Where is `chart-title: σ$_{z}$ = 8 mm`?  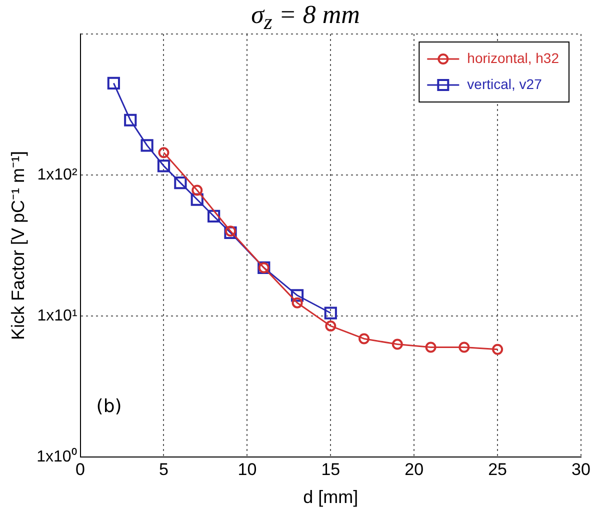 chart-title: σ$_{z}$ = 8 mm is located at coordinates (305, 18).